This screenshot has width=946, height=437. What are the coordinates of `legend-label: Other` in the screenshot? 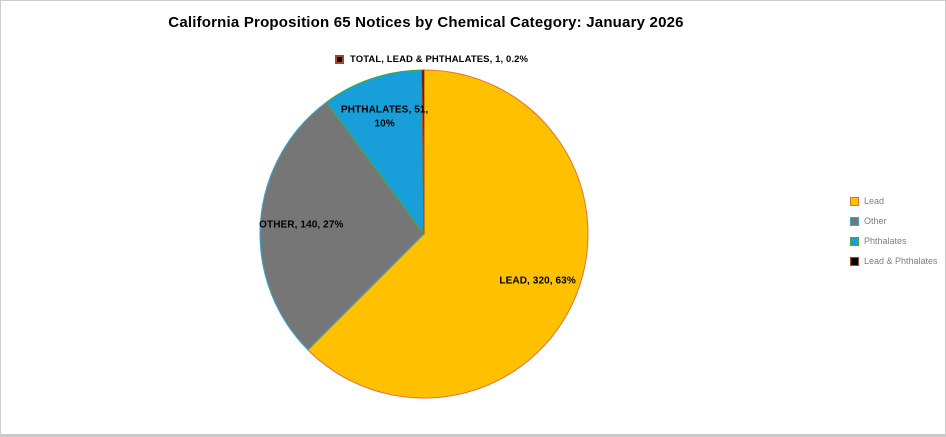 It's located at (875, 221).